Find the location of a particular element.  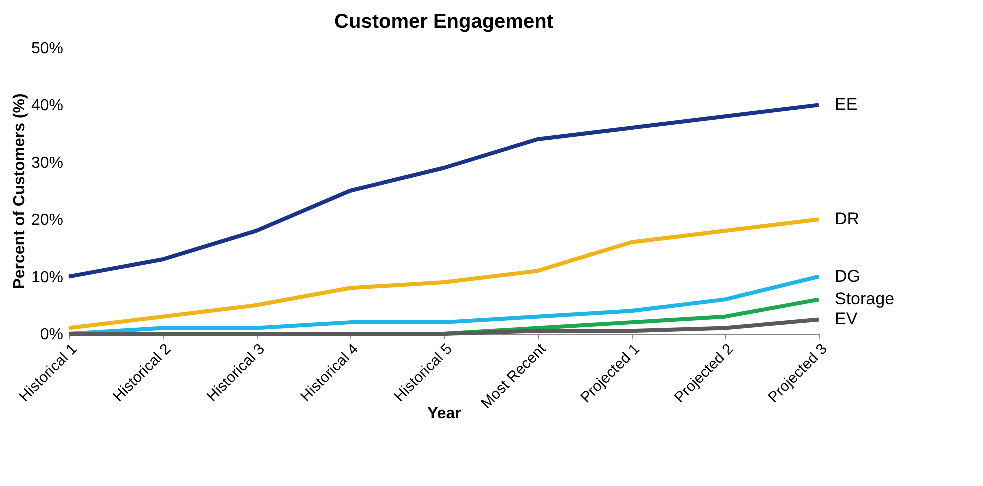

y-tick-label: 40% is located at coordinates (47, 106).